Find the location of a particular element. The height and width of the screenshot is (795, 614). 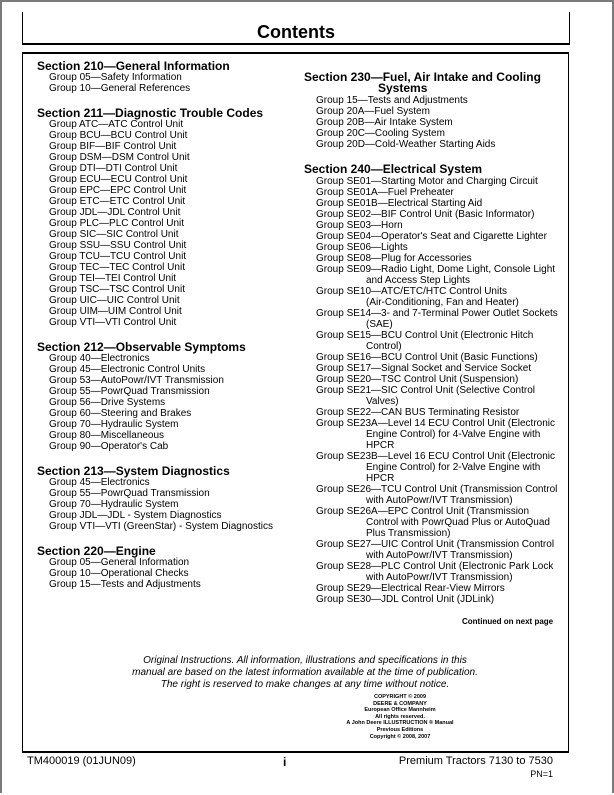

toc-entry: Group 20D—Cold-Weather Starting Aids is located at coordinates (436, 144).